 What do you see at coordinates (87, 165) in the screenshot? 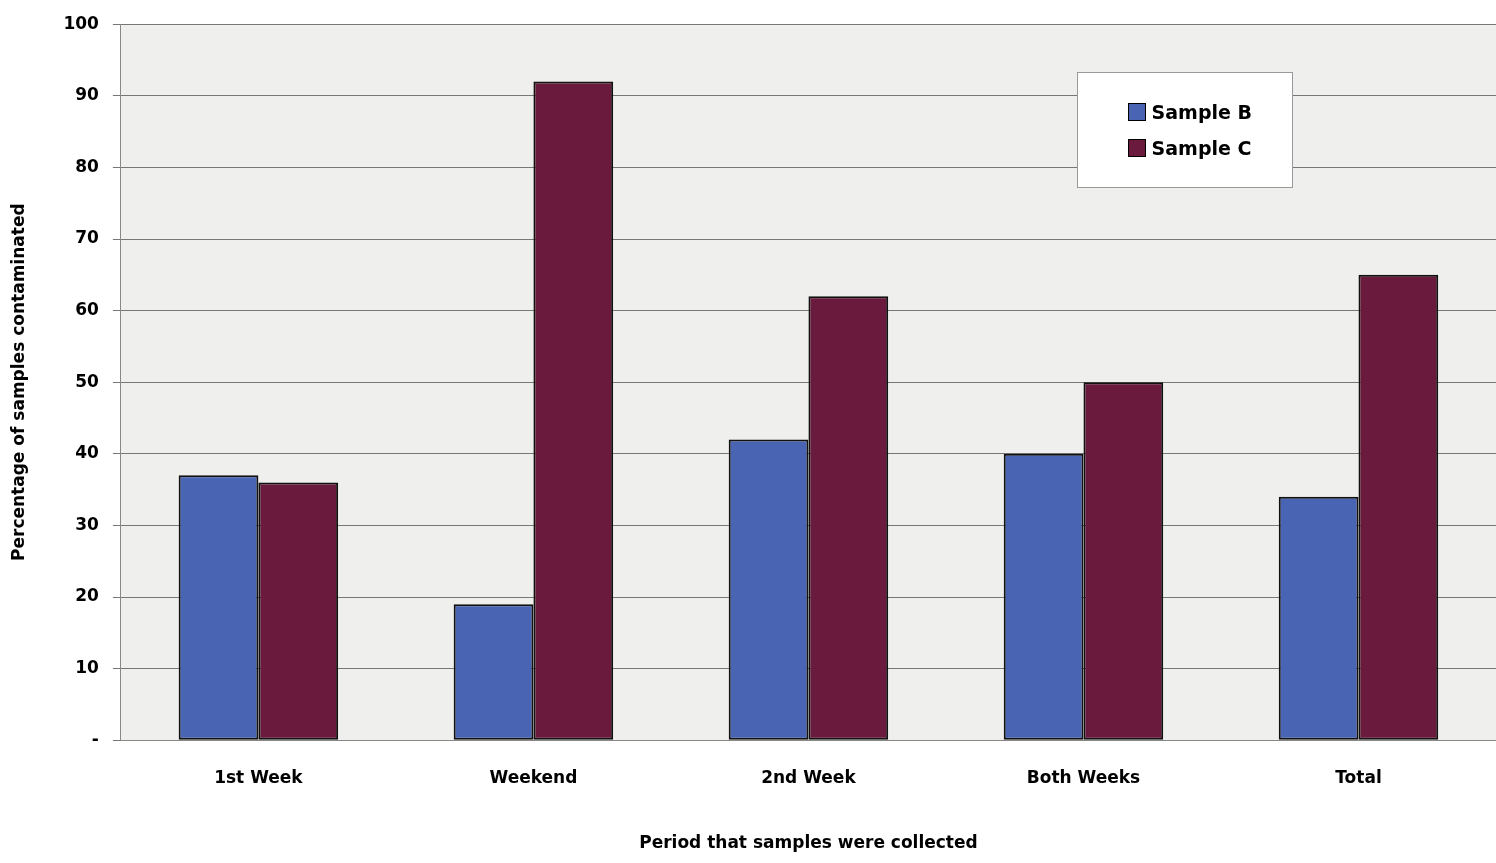
I see `y-tick-label: 80` at bounding box center [87, 165].